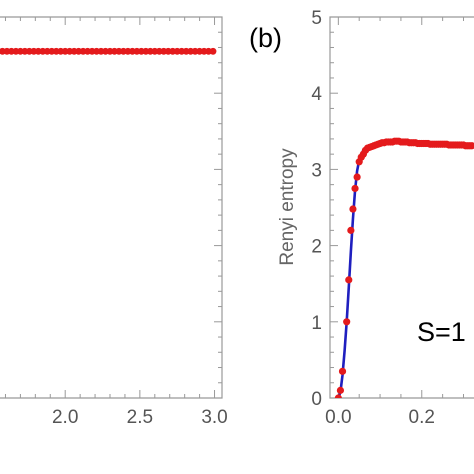  I want to click on x-tick-label: 3.0, so click(214, 417).